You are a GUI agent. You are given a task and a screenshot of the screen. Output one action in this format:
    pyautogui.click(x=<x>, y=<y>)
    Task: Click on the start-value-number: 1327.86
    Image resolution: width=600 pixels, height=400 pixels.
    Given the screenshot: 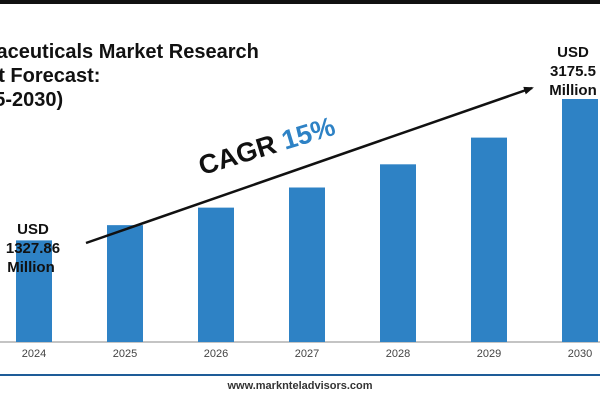 What is the action you would take?
    pyautogui.click(x=33, y=248)
    